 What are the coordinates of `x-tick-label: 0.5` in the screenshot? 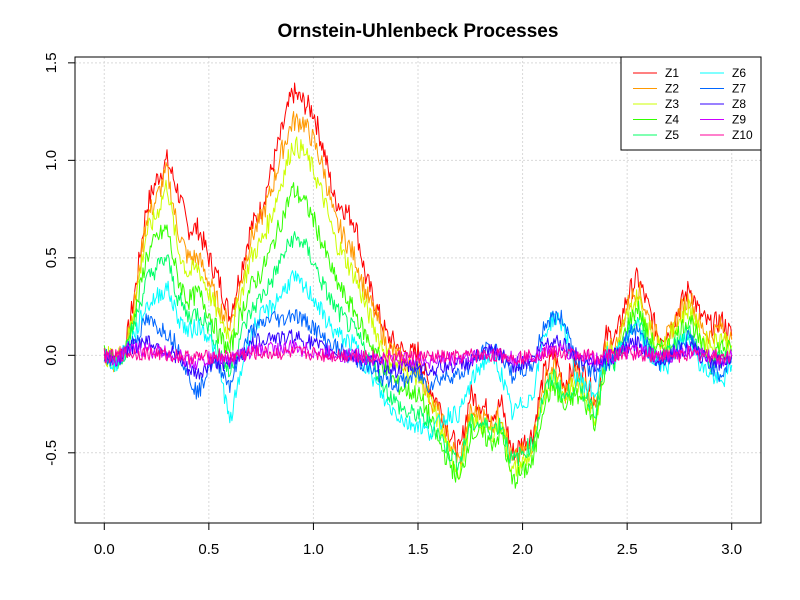 It's located at (208, 549).